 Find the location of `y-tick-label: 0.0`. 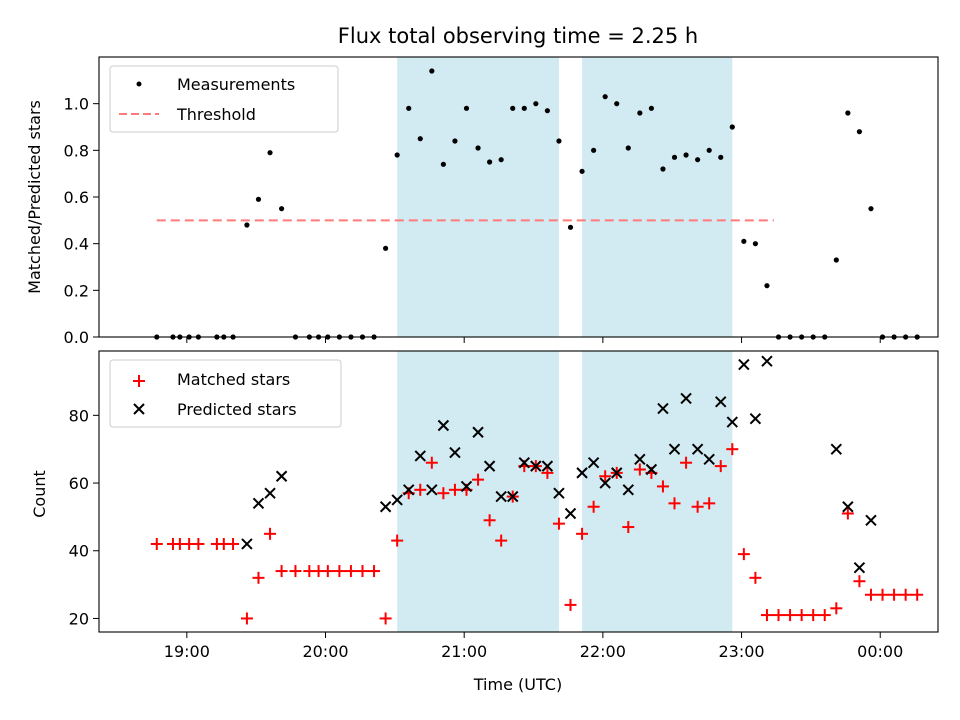

y-tick-label: 0.0 is located at coordinates (76, 337).